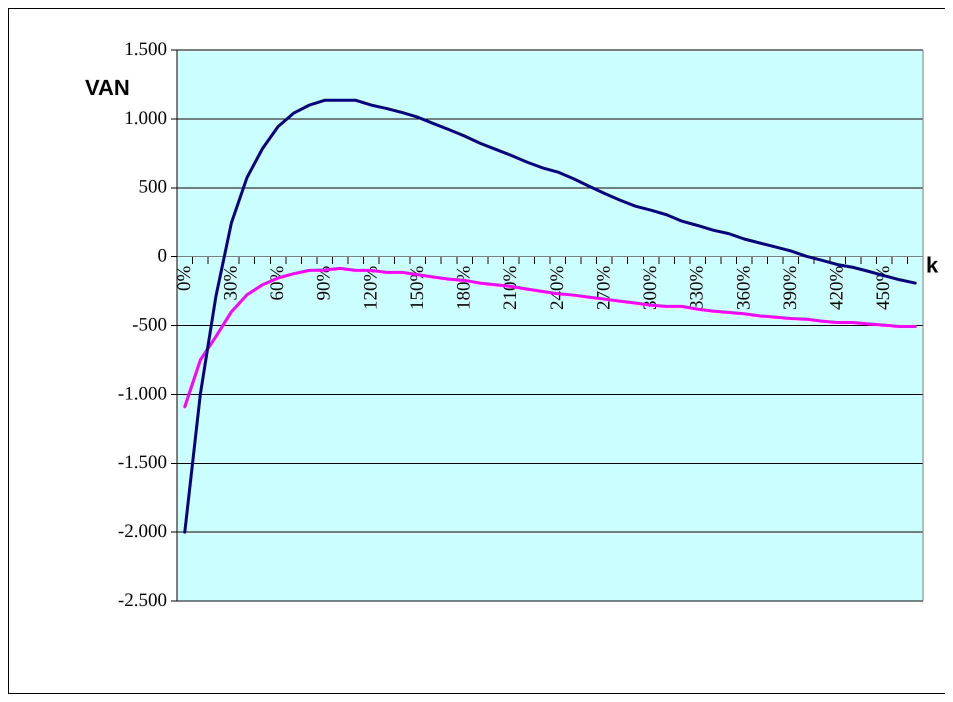 The width and height of the screenshot is (953, 702). I want to click on x-tick-label: 30%, so click(231, 282).